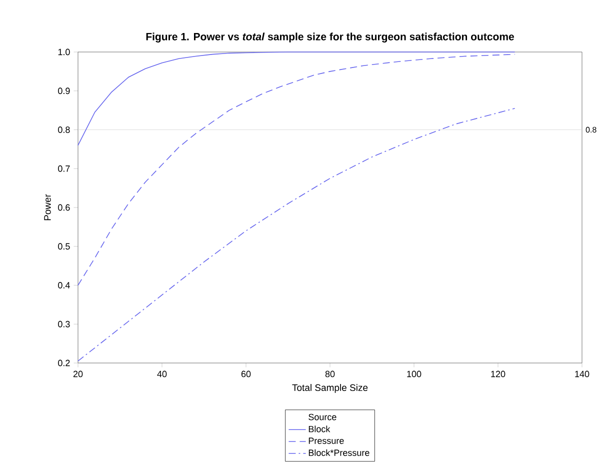 Image resolution: width=612 pixels, height=466 pixels. What do you see at coordinates (64, 207) in the screenshot?
I see `y-tick-label: 0.6` at bounding box center [64, 207].